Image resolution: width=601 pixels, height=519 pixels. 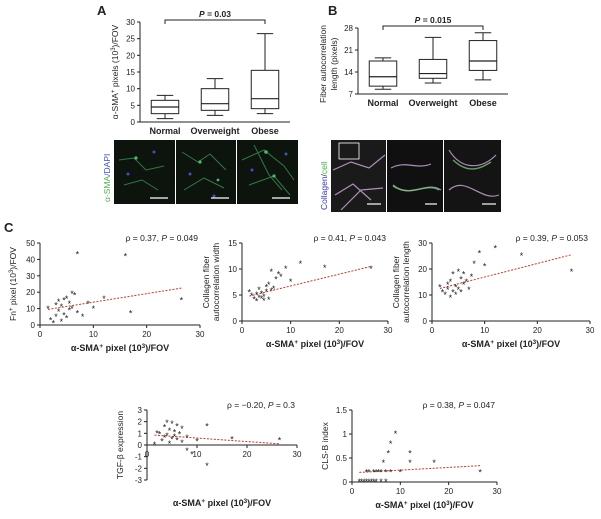 What do you see at coordinates (426, 61) in the screenshot?
I see `boxplot-b: 7 14 21 28 Normal Overweight Obese P = 0.015` at bounding box center [426, 61].